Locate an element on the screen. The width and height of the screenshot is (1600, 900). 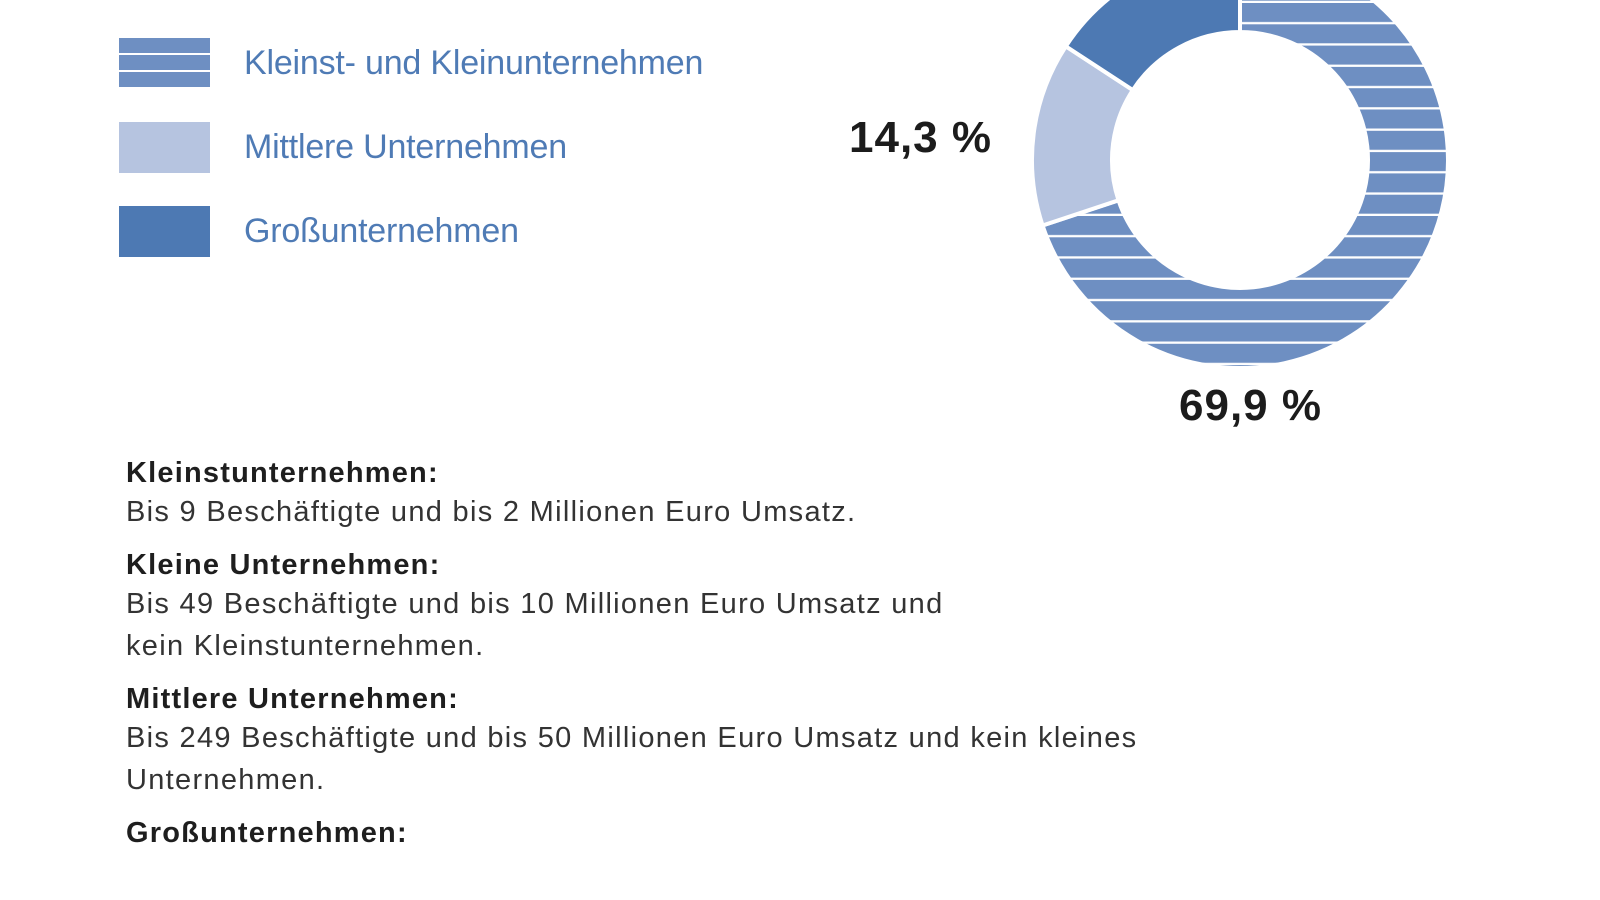
definition-title: Kleine Unternehmen: is located at coordinates (283, 565).